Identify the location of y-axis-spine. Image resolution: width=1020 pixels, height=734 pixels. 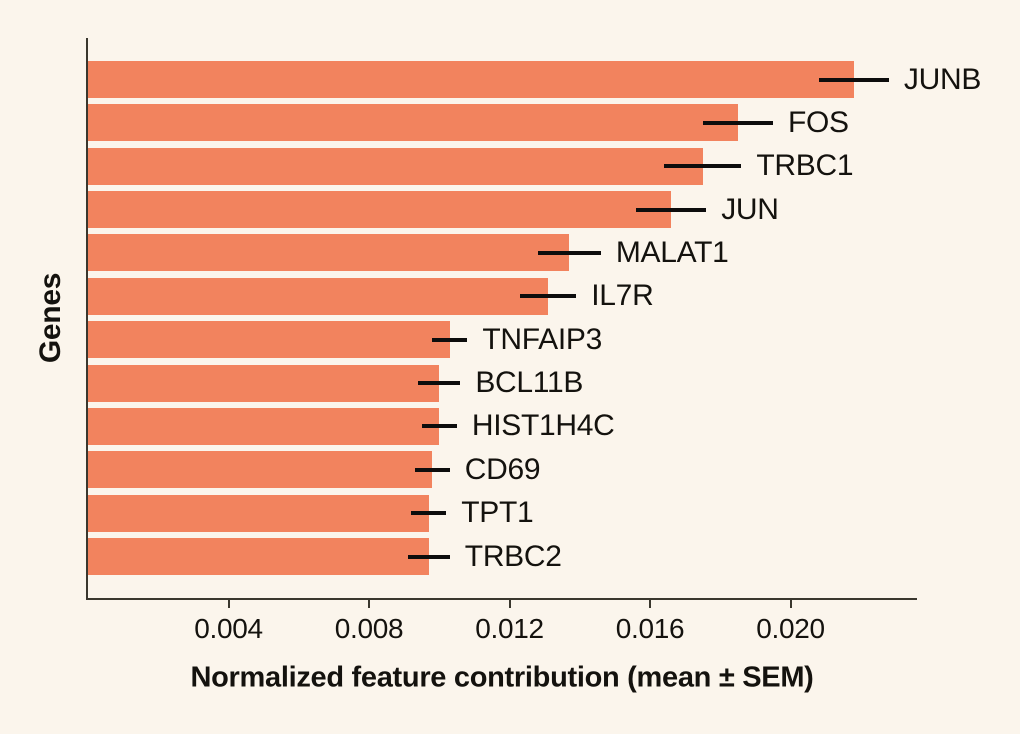
(87, 319).